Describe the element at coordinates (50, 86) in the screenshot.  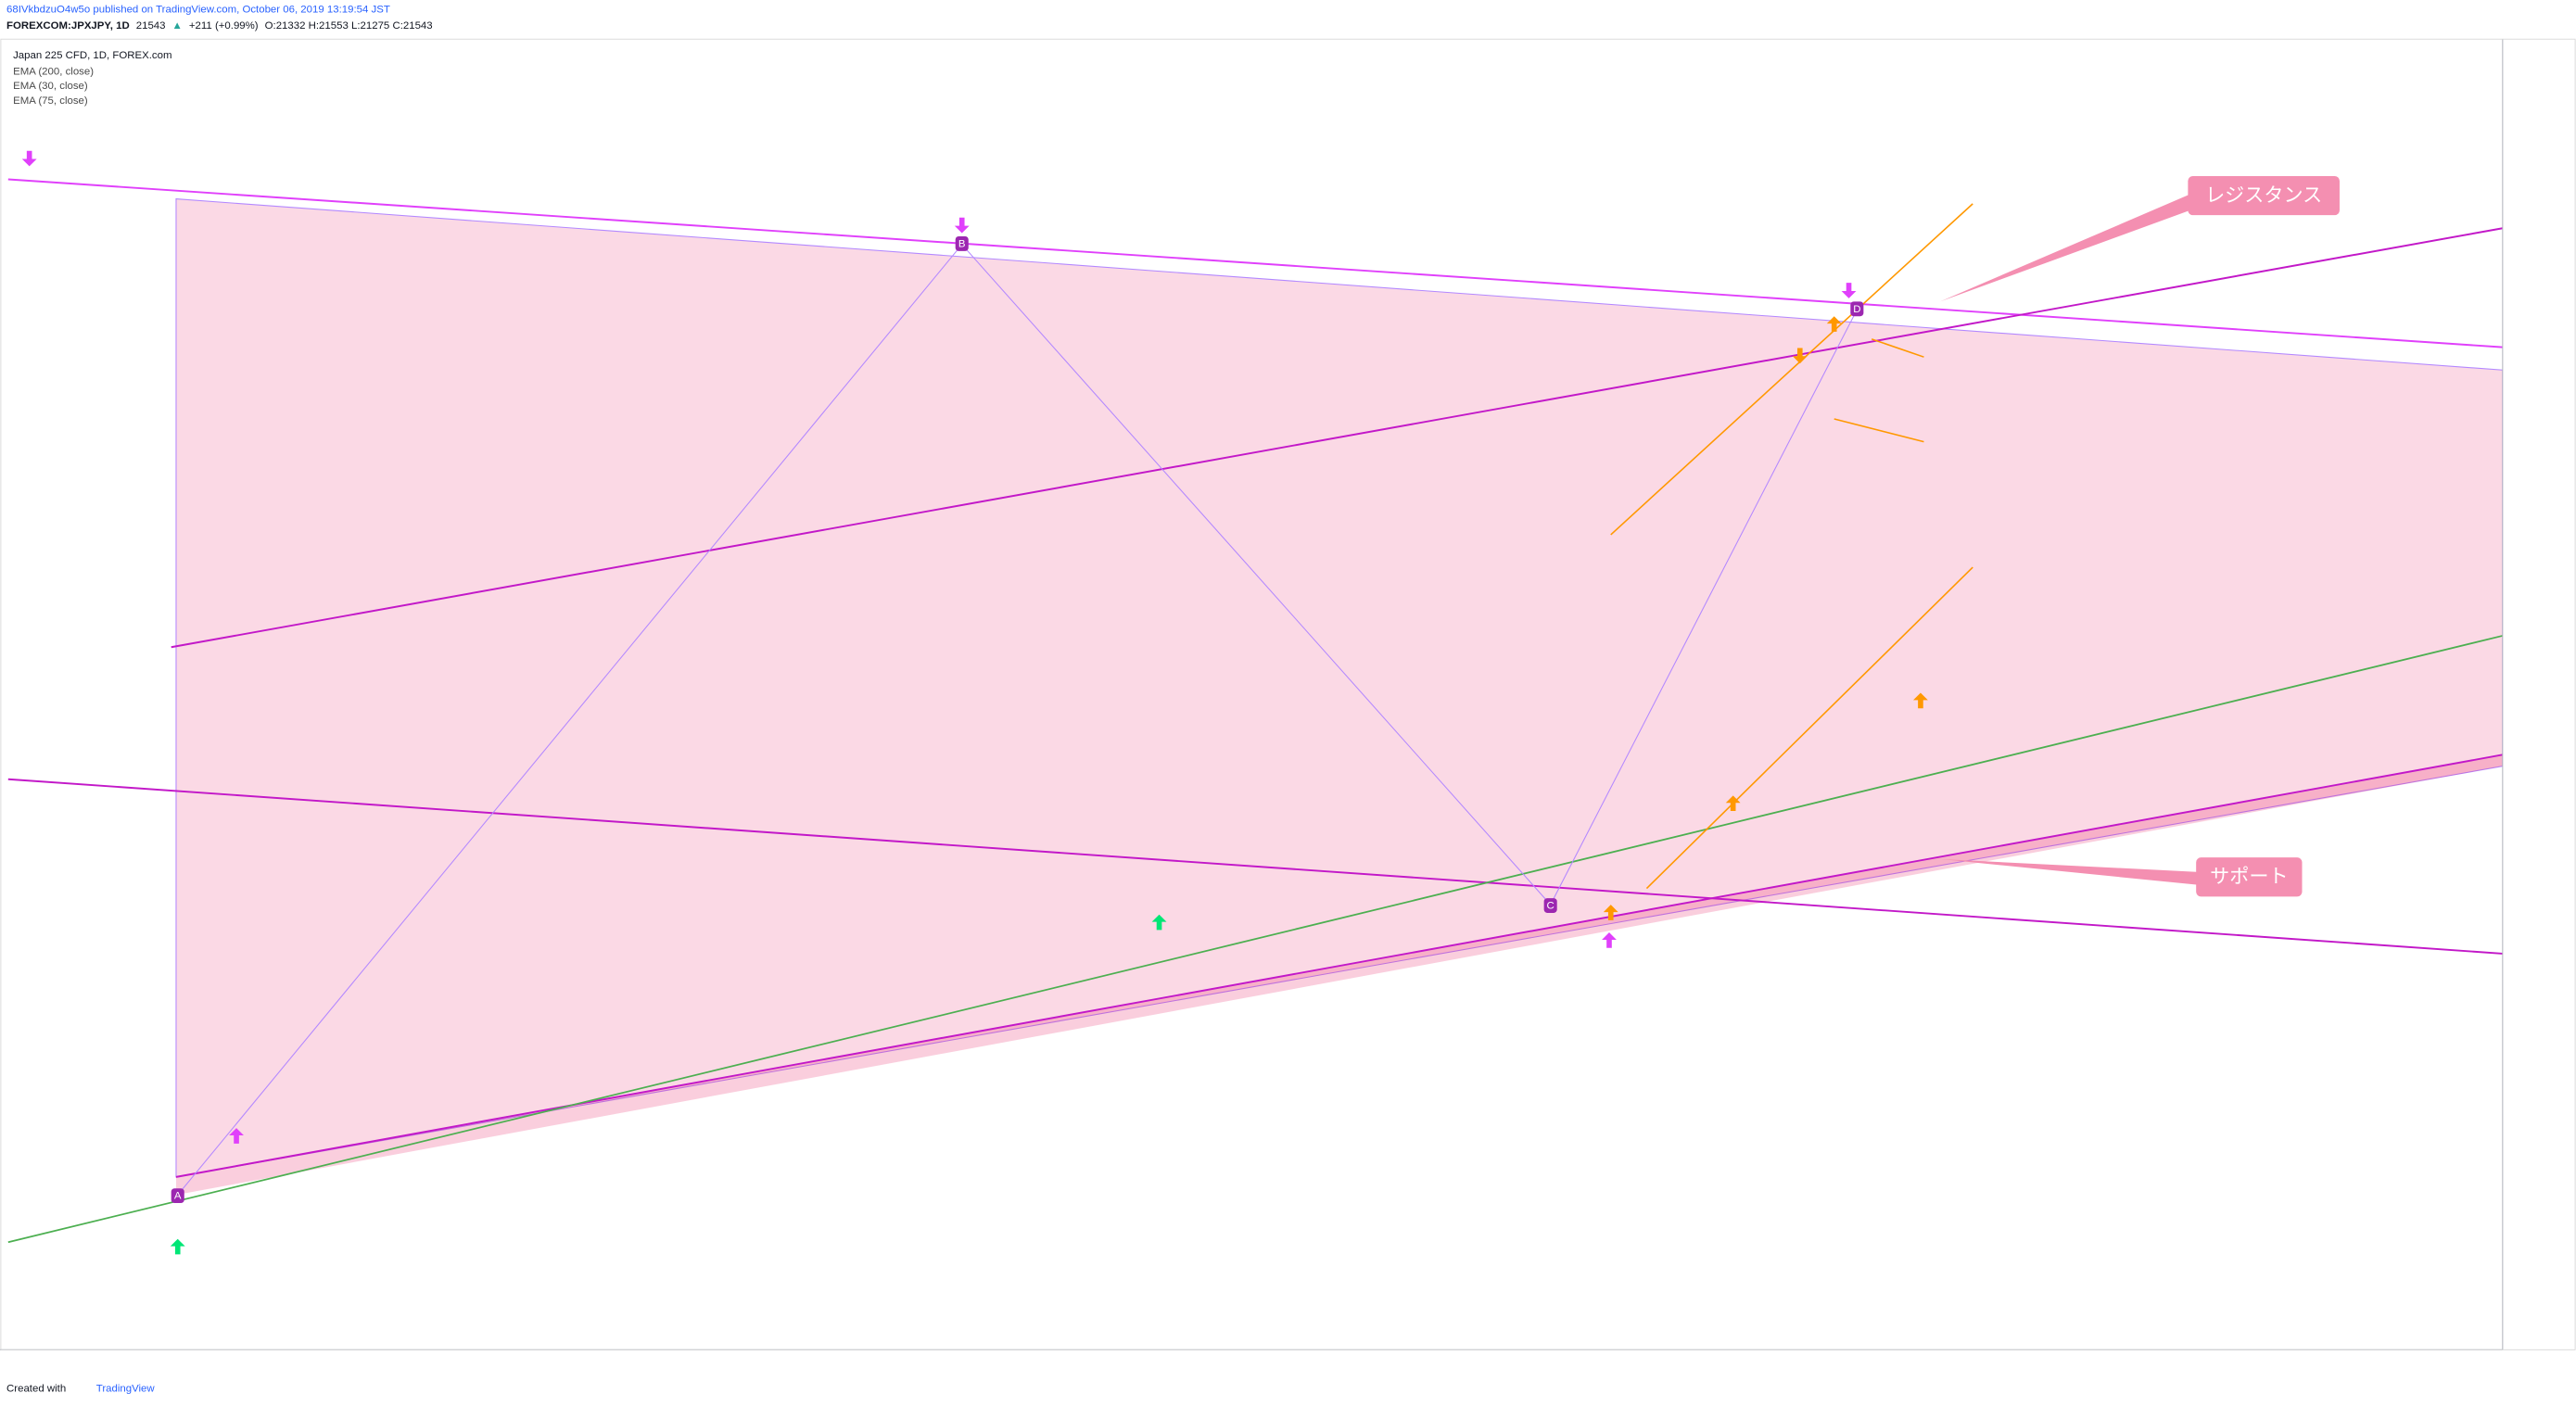
I see `legend-entry: EMA (30, close)` at that location.